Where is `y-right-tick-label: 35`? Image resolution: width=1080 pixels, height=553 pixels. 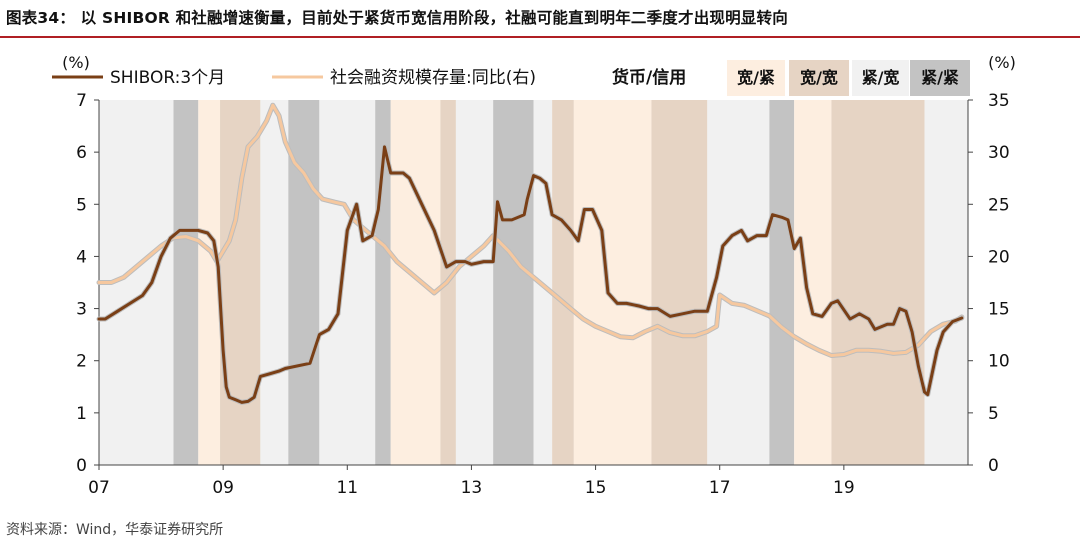 y-right-tick-label: 35 is located at coordinates (999, 101).